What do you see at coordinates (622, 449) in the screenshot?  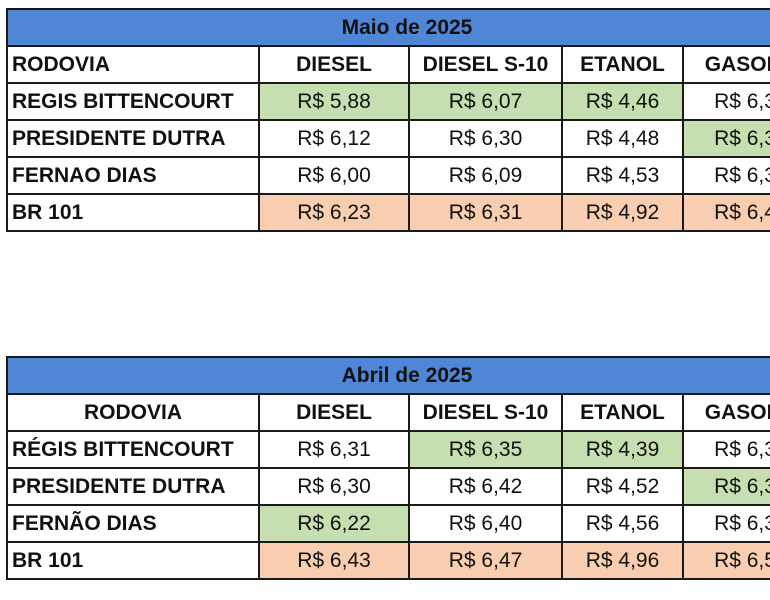 I see `price-cell: R$ 4,39` at bounding box center [622, 449].